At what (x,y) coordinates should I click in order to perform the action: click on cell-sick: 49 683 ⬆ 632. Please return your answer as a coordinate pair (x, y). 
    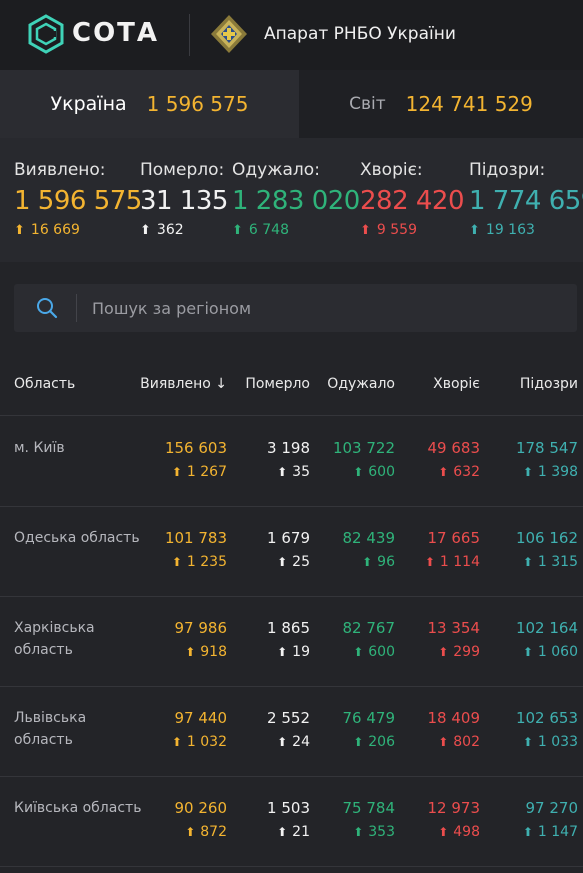
    Looking at the image, I should click on (454, 459).